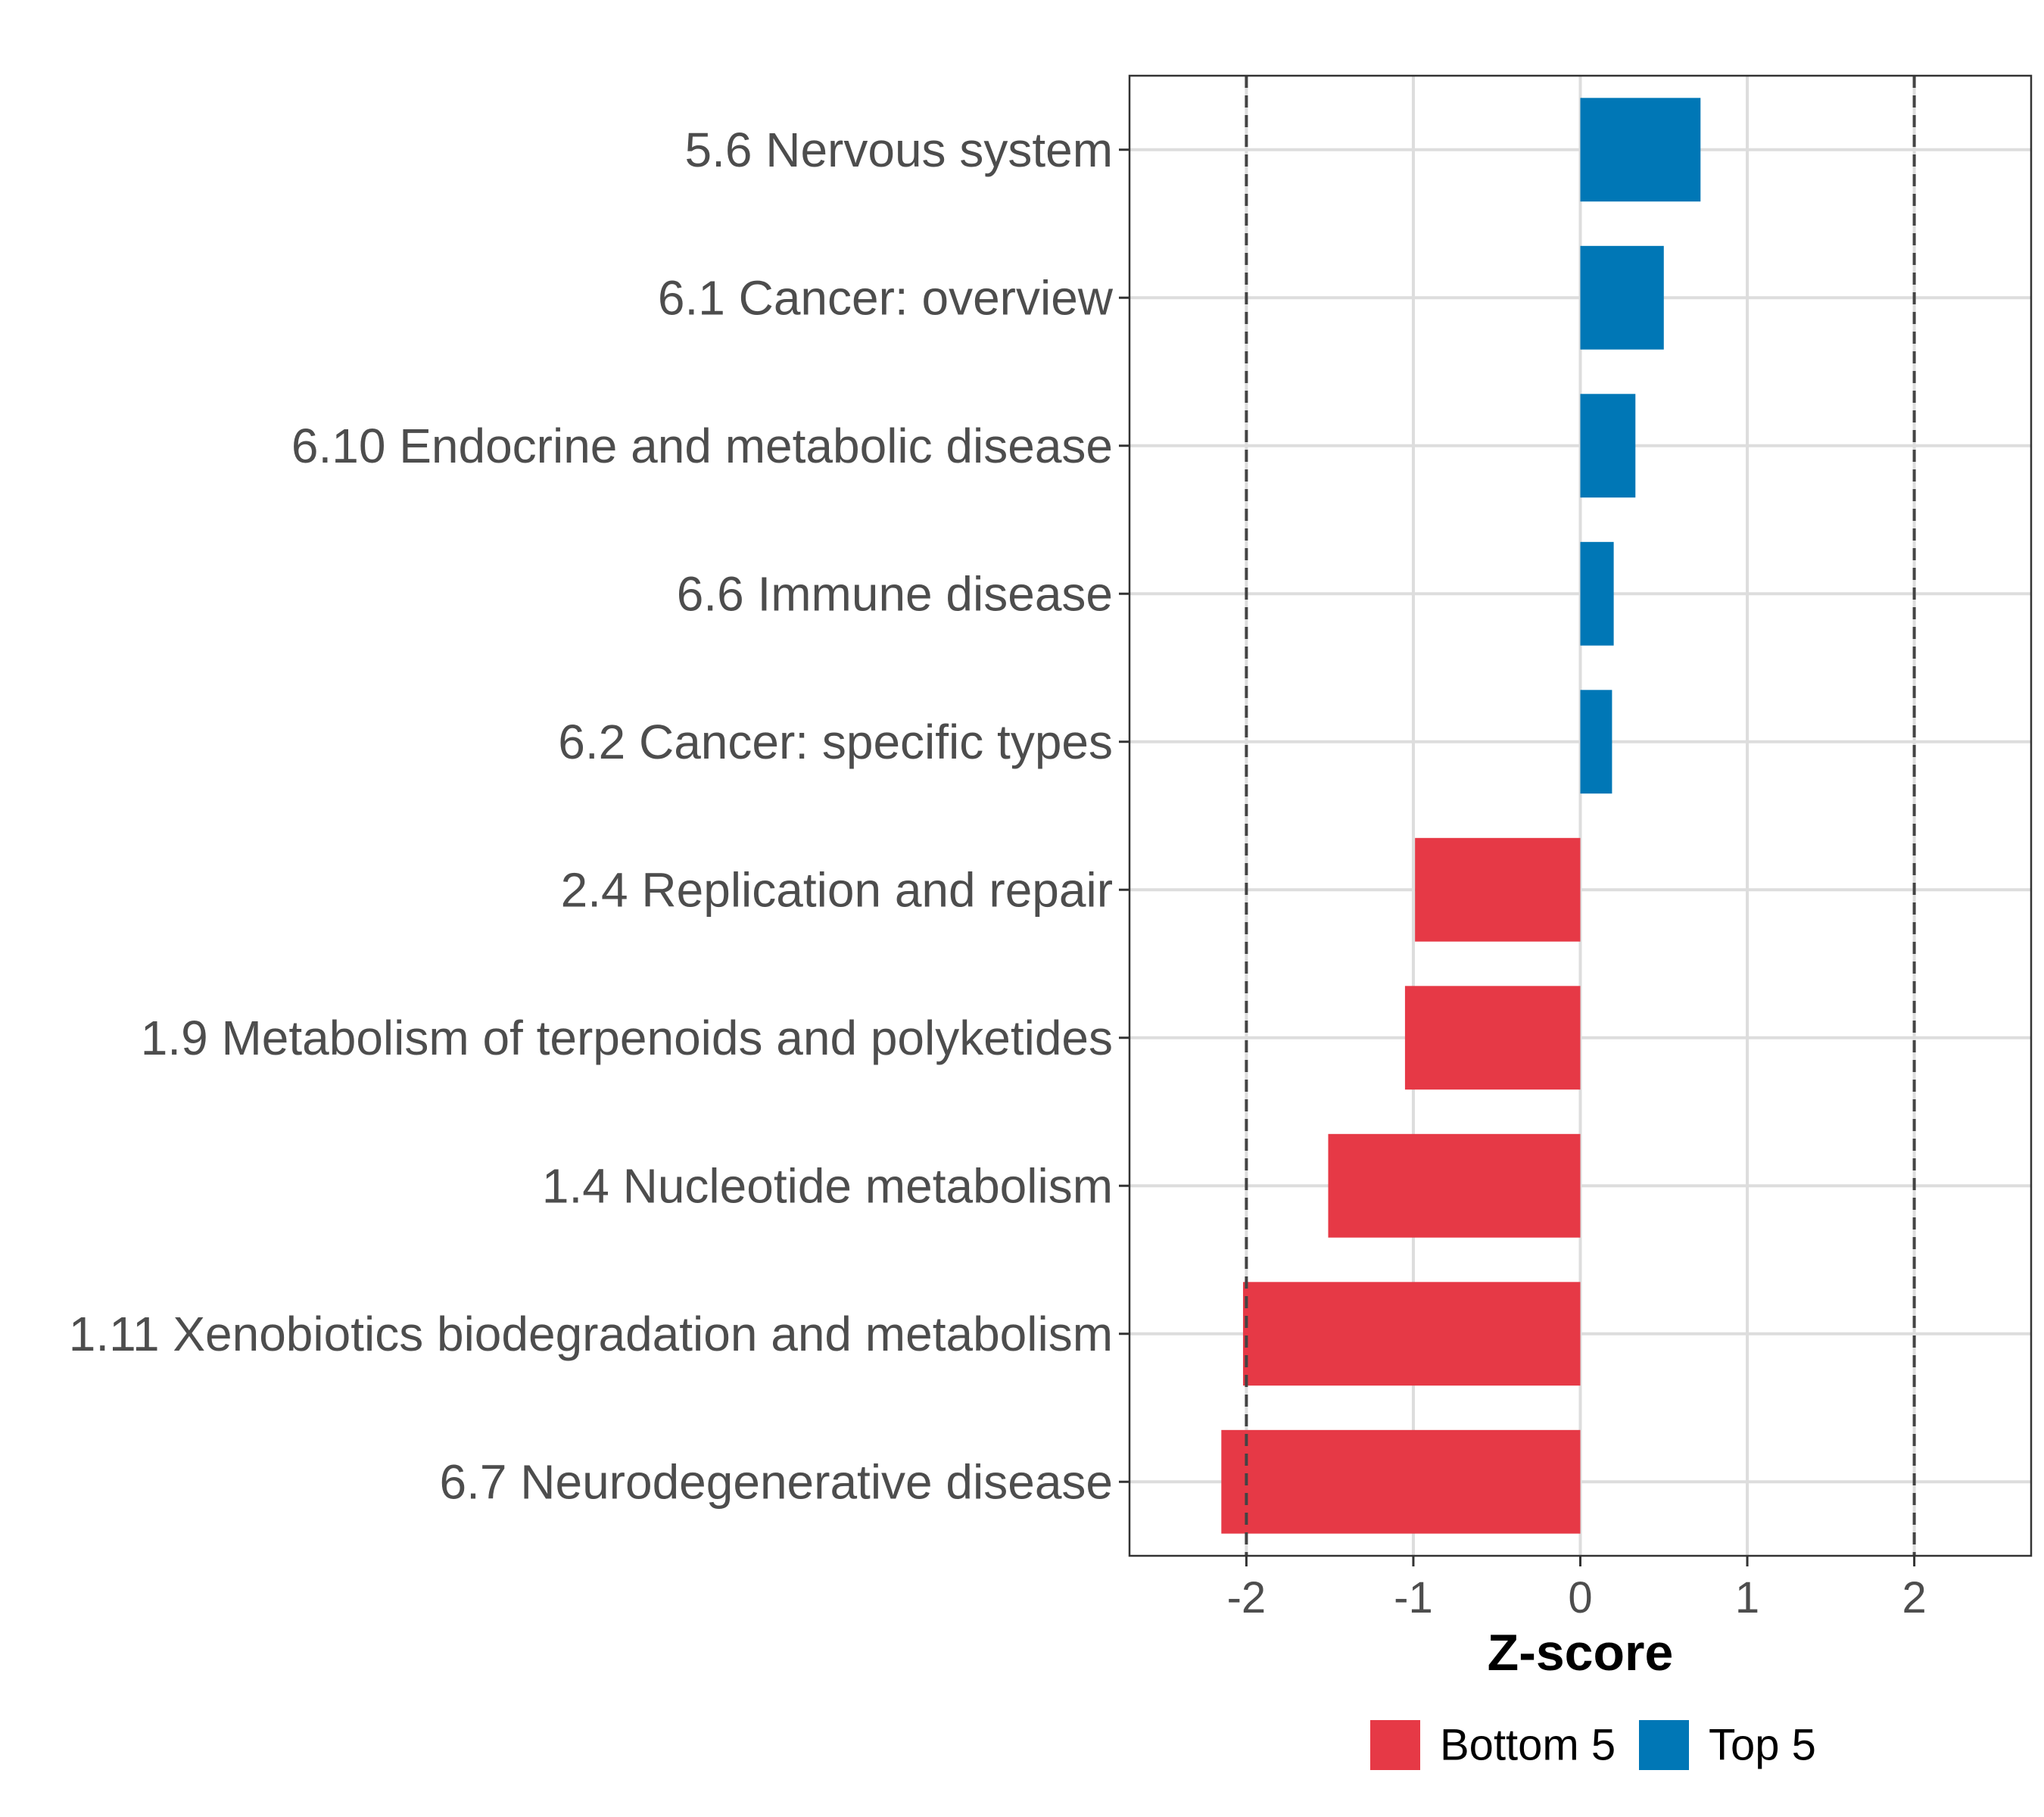 Image resolution: width=2044 pixels, height=1817 pixels. What do you see at coordinates (1914, 1597) in the screenshot?
I see `x-tick-label: 2` at bounding box center [1914, 1597].